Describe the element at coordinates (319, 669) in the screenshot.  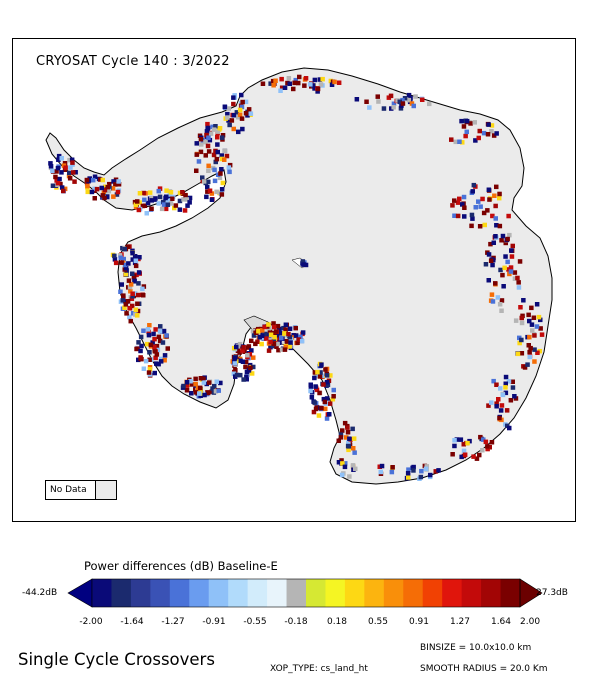
I see `xop-type-label: XOP_TYPE: cs_land_ht` at that location.